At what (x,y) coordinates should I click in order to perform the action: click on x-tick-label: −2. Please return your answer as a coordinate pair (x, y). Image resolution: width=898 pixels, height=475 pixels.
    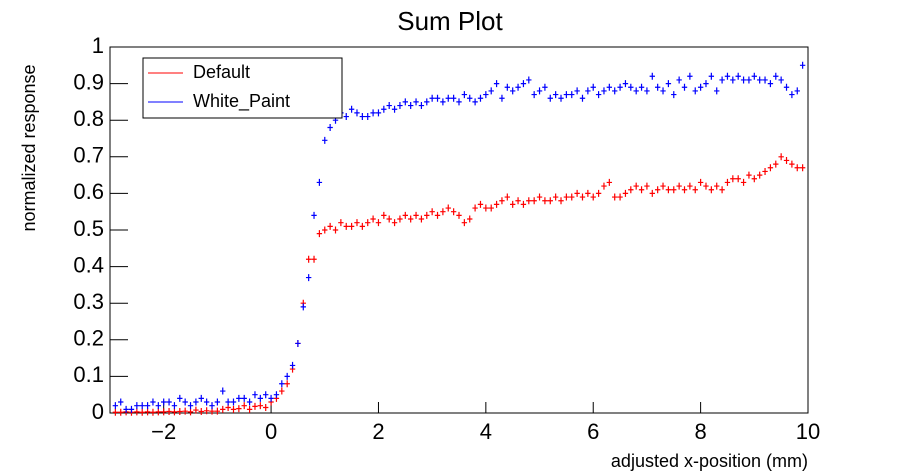
    Looking at the image, I should click on (163, 431).